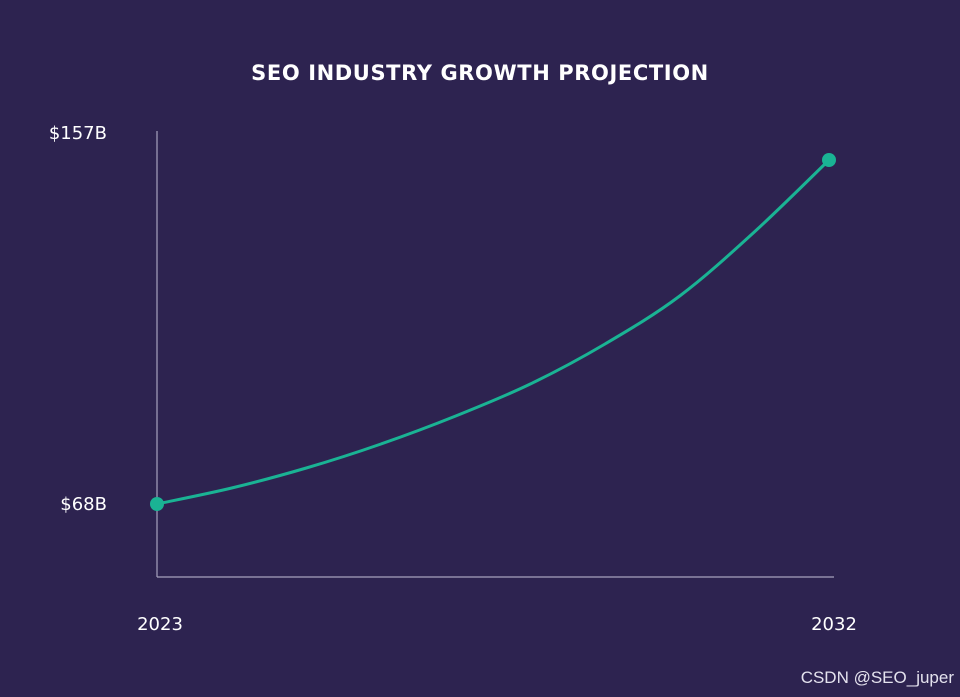 The width and height of the screenshot is (960, 697). What do you see at coordinates (497, 624) in the screenshot?
I see `x-axis-ticks: 2023 2032` at bounding box center [497, 624].